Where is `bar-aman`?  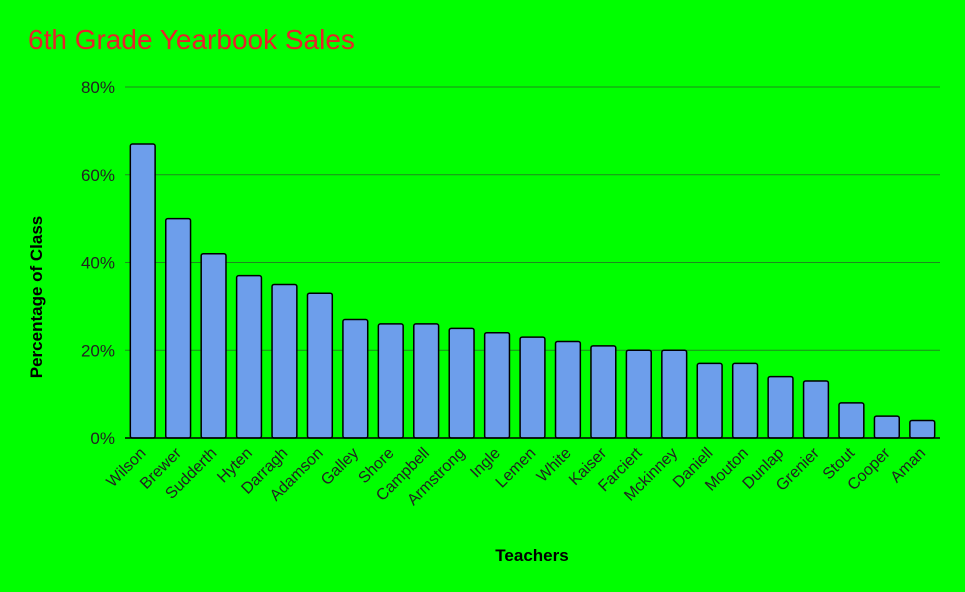 bar-aman is located at coordinates (922, 429).